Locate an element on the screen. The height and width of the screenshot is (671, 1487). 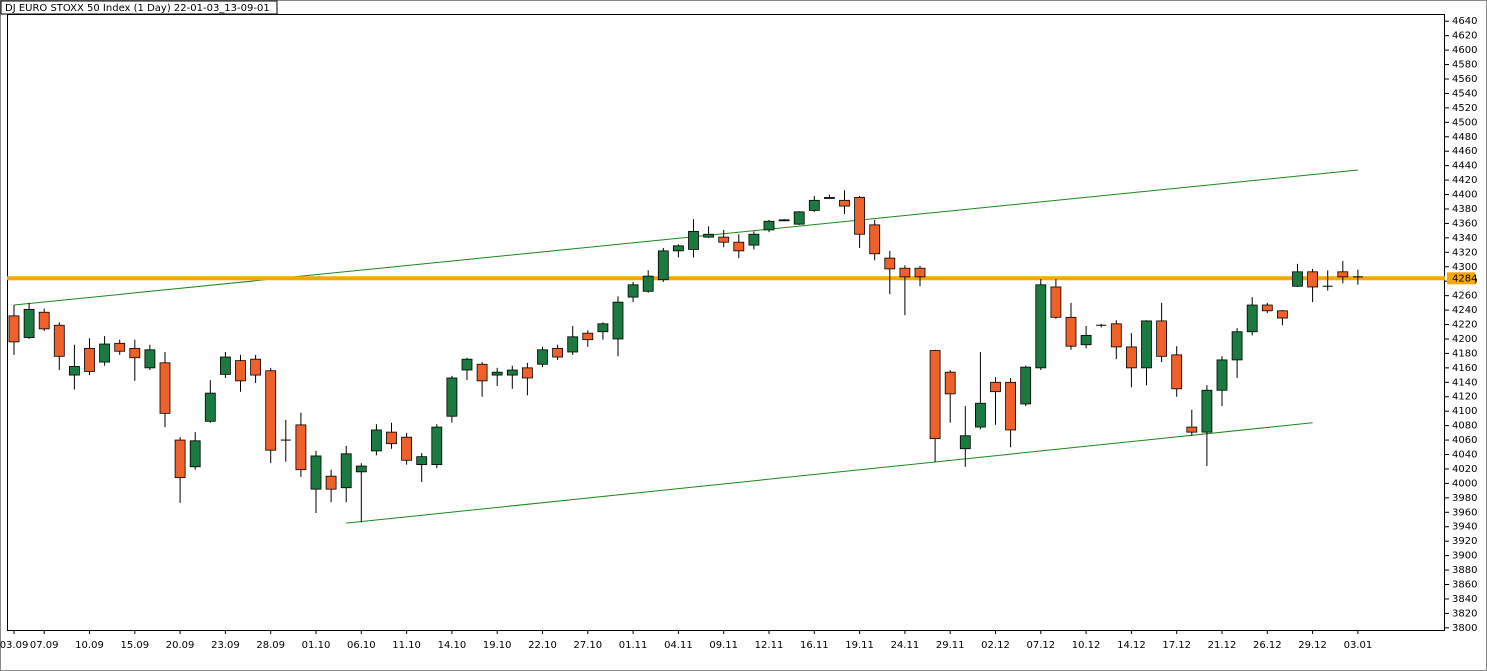
x-tick-label: 19.11 is located at coordinates (859, 645).